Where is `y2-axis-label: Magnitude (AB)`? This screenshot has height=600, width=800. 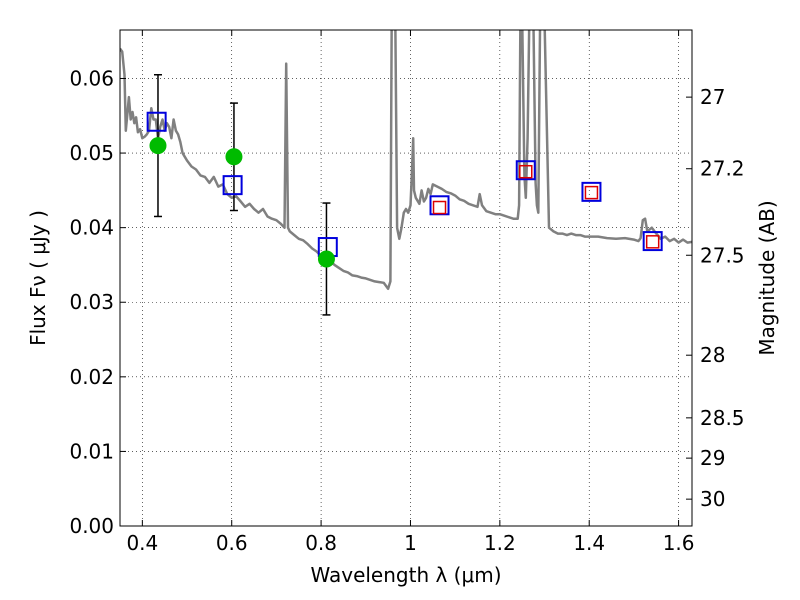 y2-axis-label: Magnitude (AB) is located at coordinates (767, 277).